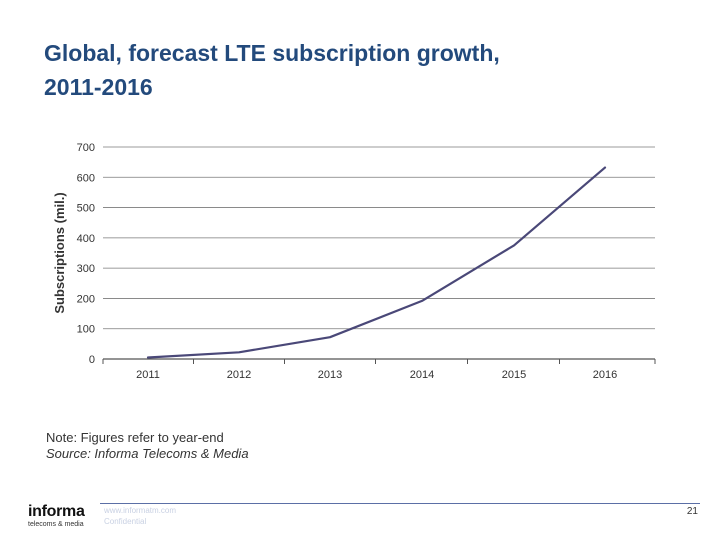 This screenshot has width=728, height=546. What do you see at coordinates (135, 437) in the screenshot?
I see `note-text: Note: Figures refer to year-end` at bounding box center [135, 437].